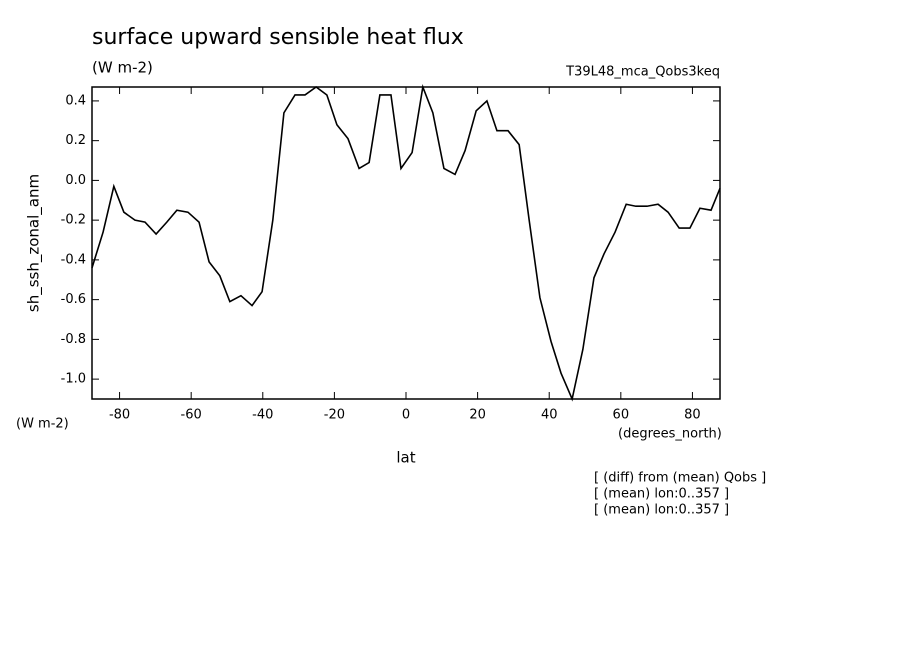 The height and width of the screenshot is (654, 904). I want to click on y-tick-label: 0.2, so click(75, 140).